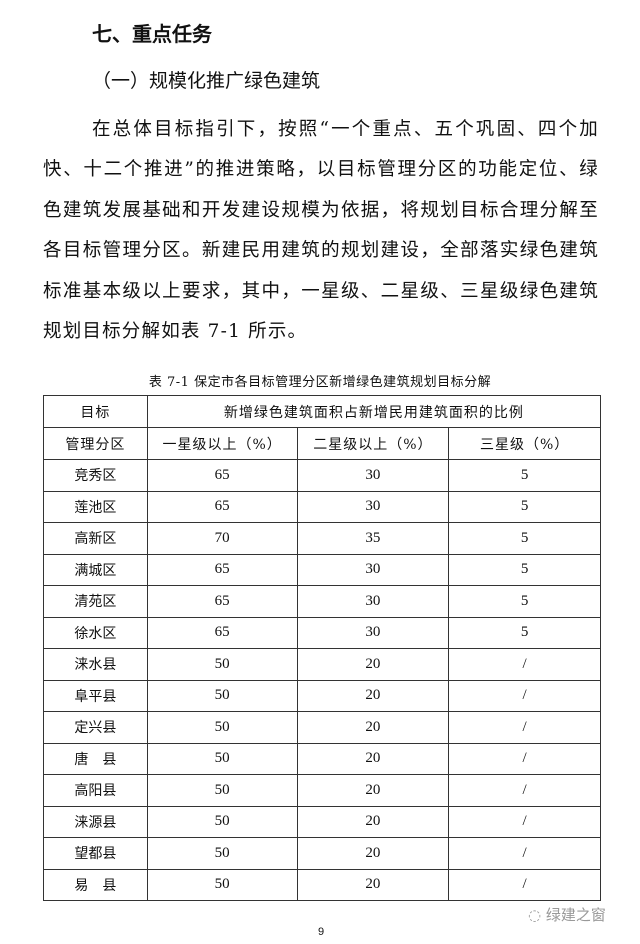 This screenshot has height=944, width=640. I want to click on table-row: 高阳县 50 20/, so click(322, 790).